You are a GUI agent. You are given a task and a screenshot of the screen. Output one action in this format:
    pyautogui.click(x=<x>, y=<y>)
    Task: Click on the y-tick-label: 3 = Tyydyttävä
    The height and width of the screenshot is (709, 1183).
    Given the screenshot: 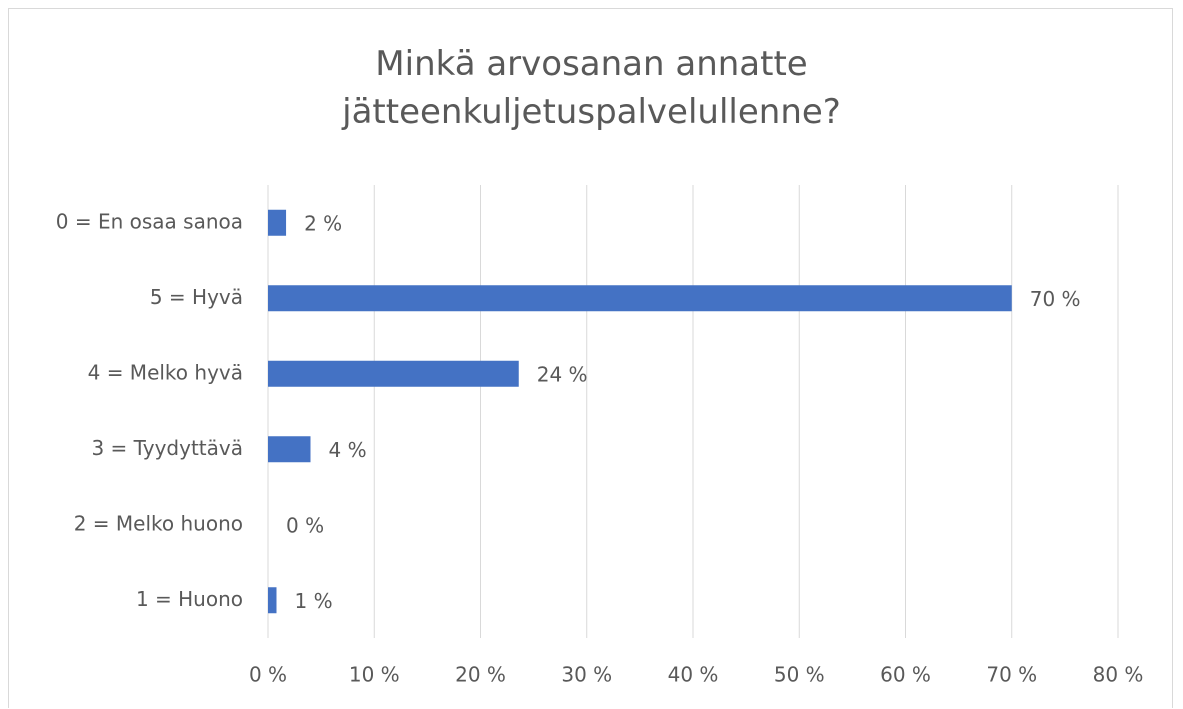 What is the action you would take?
    pyautogui.click(x=167, y=448)
    